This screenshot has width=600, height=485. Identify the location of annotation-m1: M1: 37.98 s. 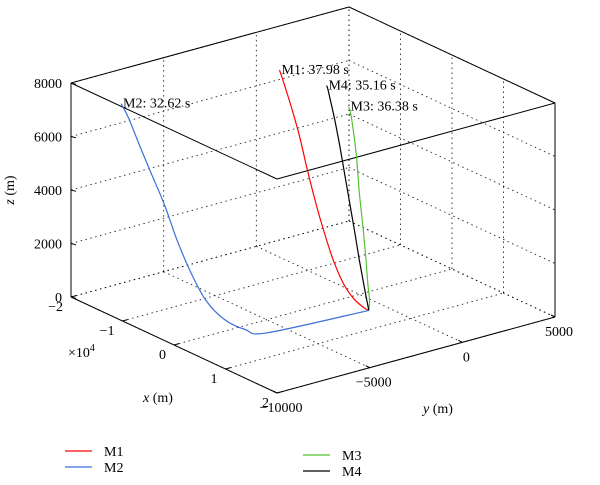
(315, 70).